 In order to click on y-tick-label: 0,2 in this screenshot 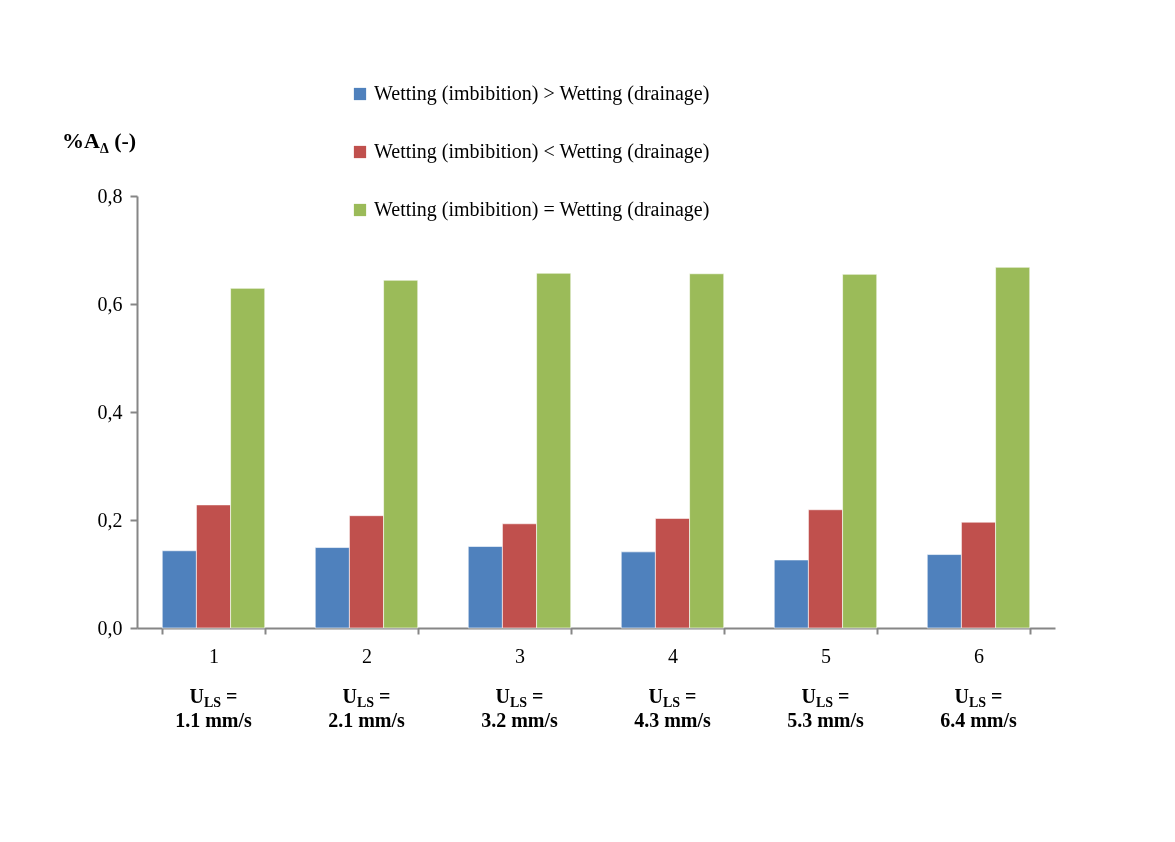, I will do `click(110, 519)`.